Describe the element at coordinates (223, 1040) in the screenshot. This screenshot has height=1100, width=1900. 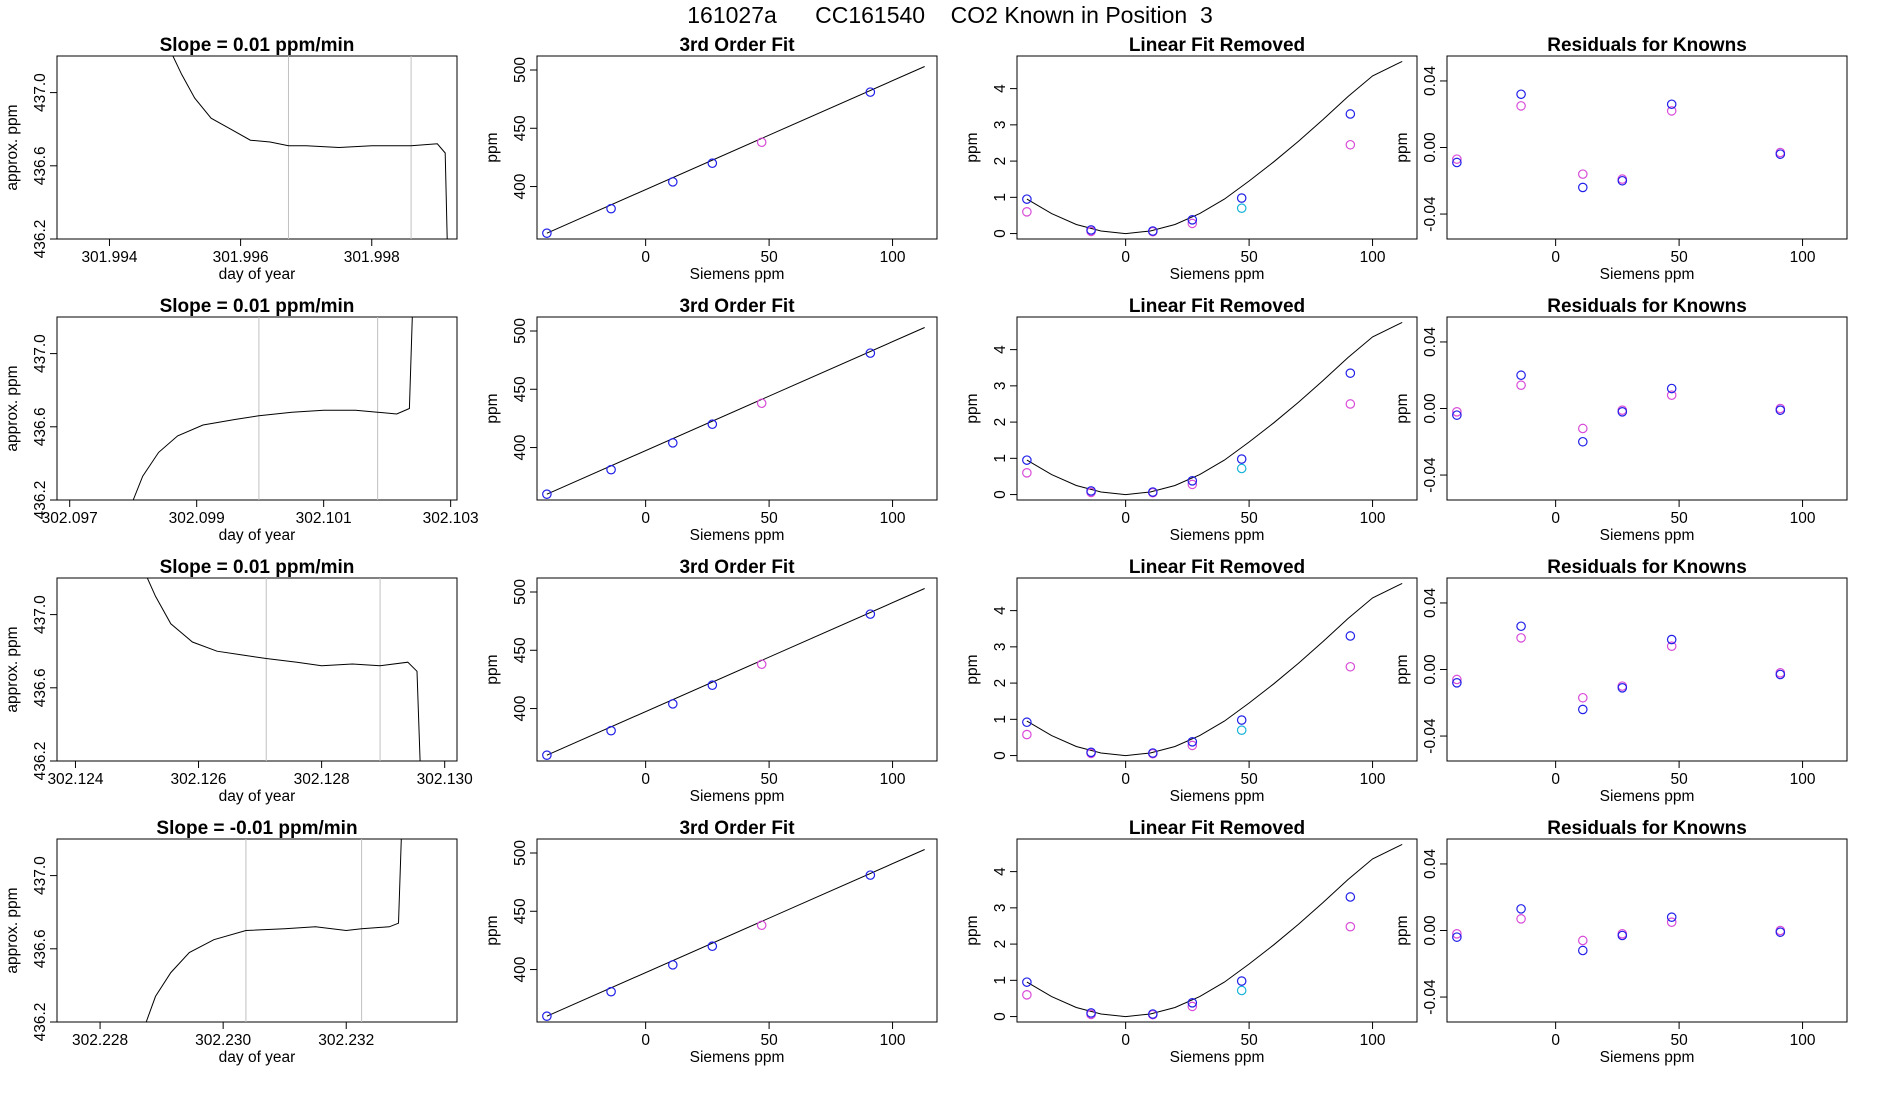
I see `x-tick-label: 302.230` at that location.